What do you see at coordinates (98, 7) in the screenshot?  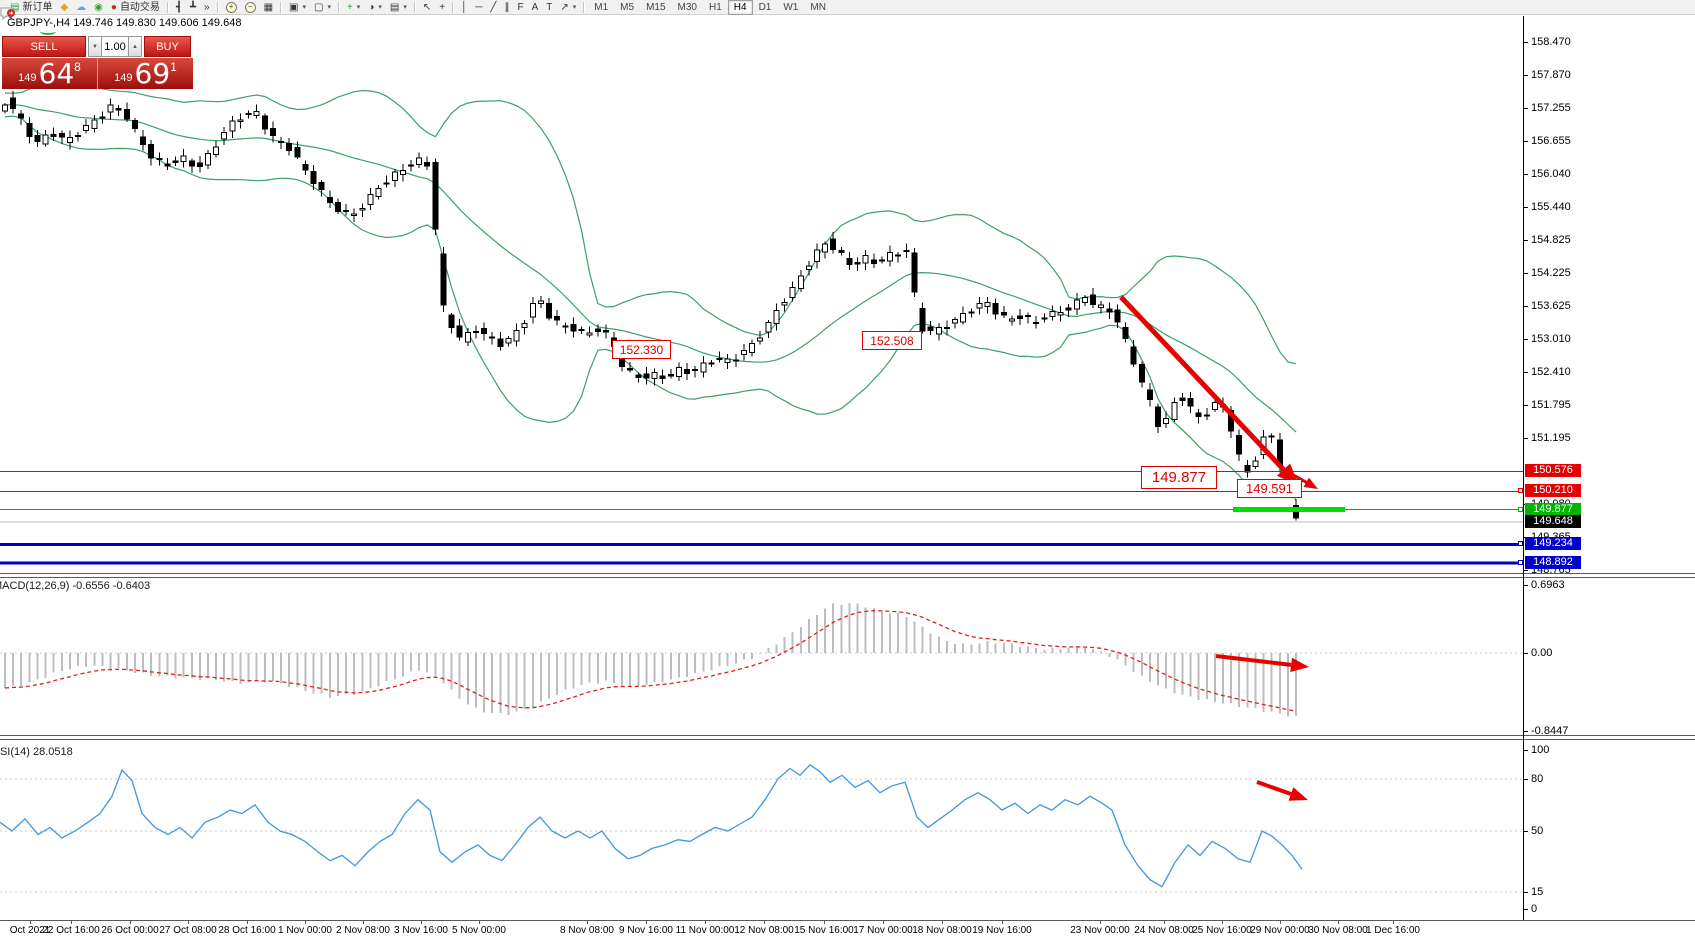 I see `signals-icon: ◉` at bounding box center [98, 7].